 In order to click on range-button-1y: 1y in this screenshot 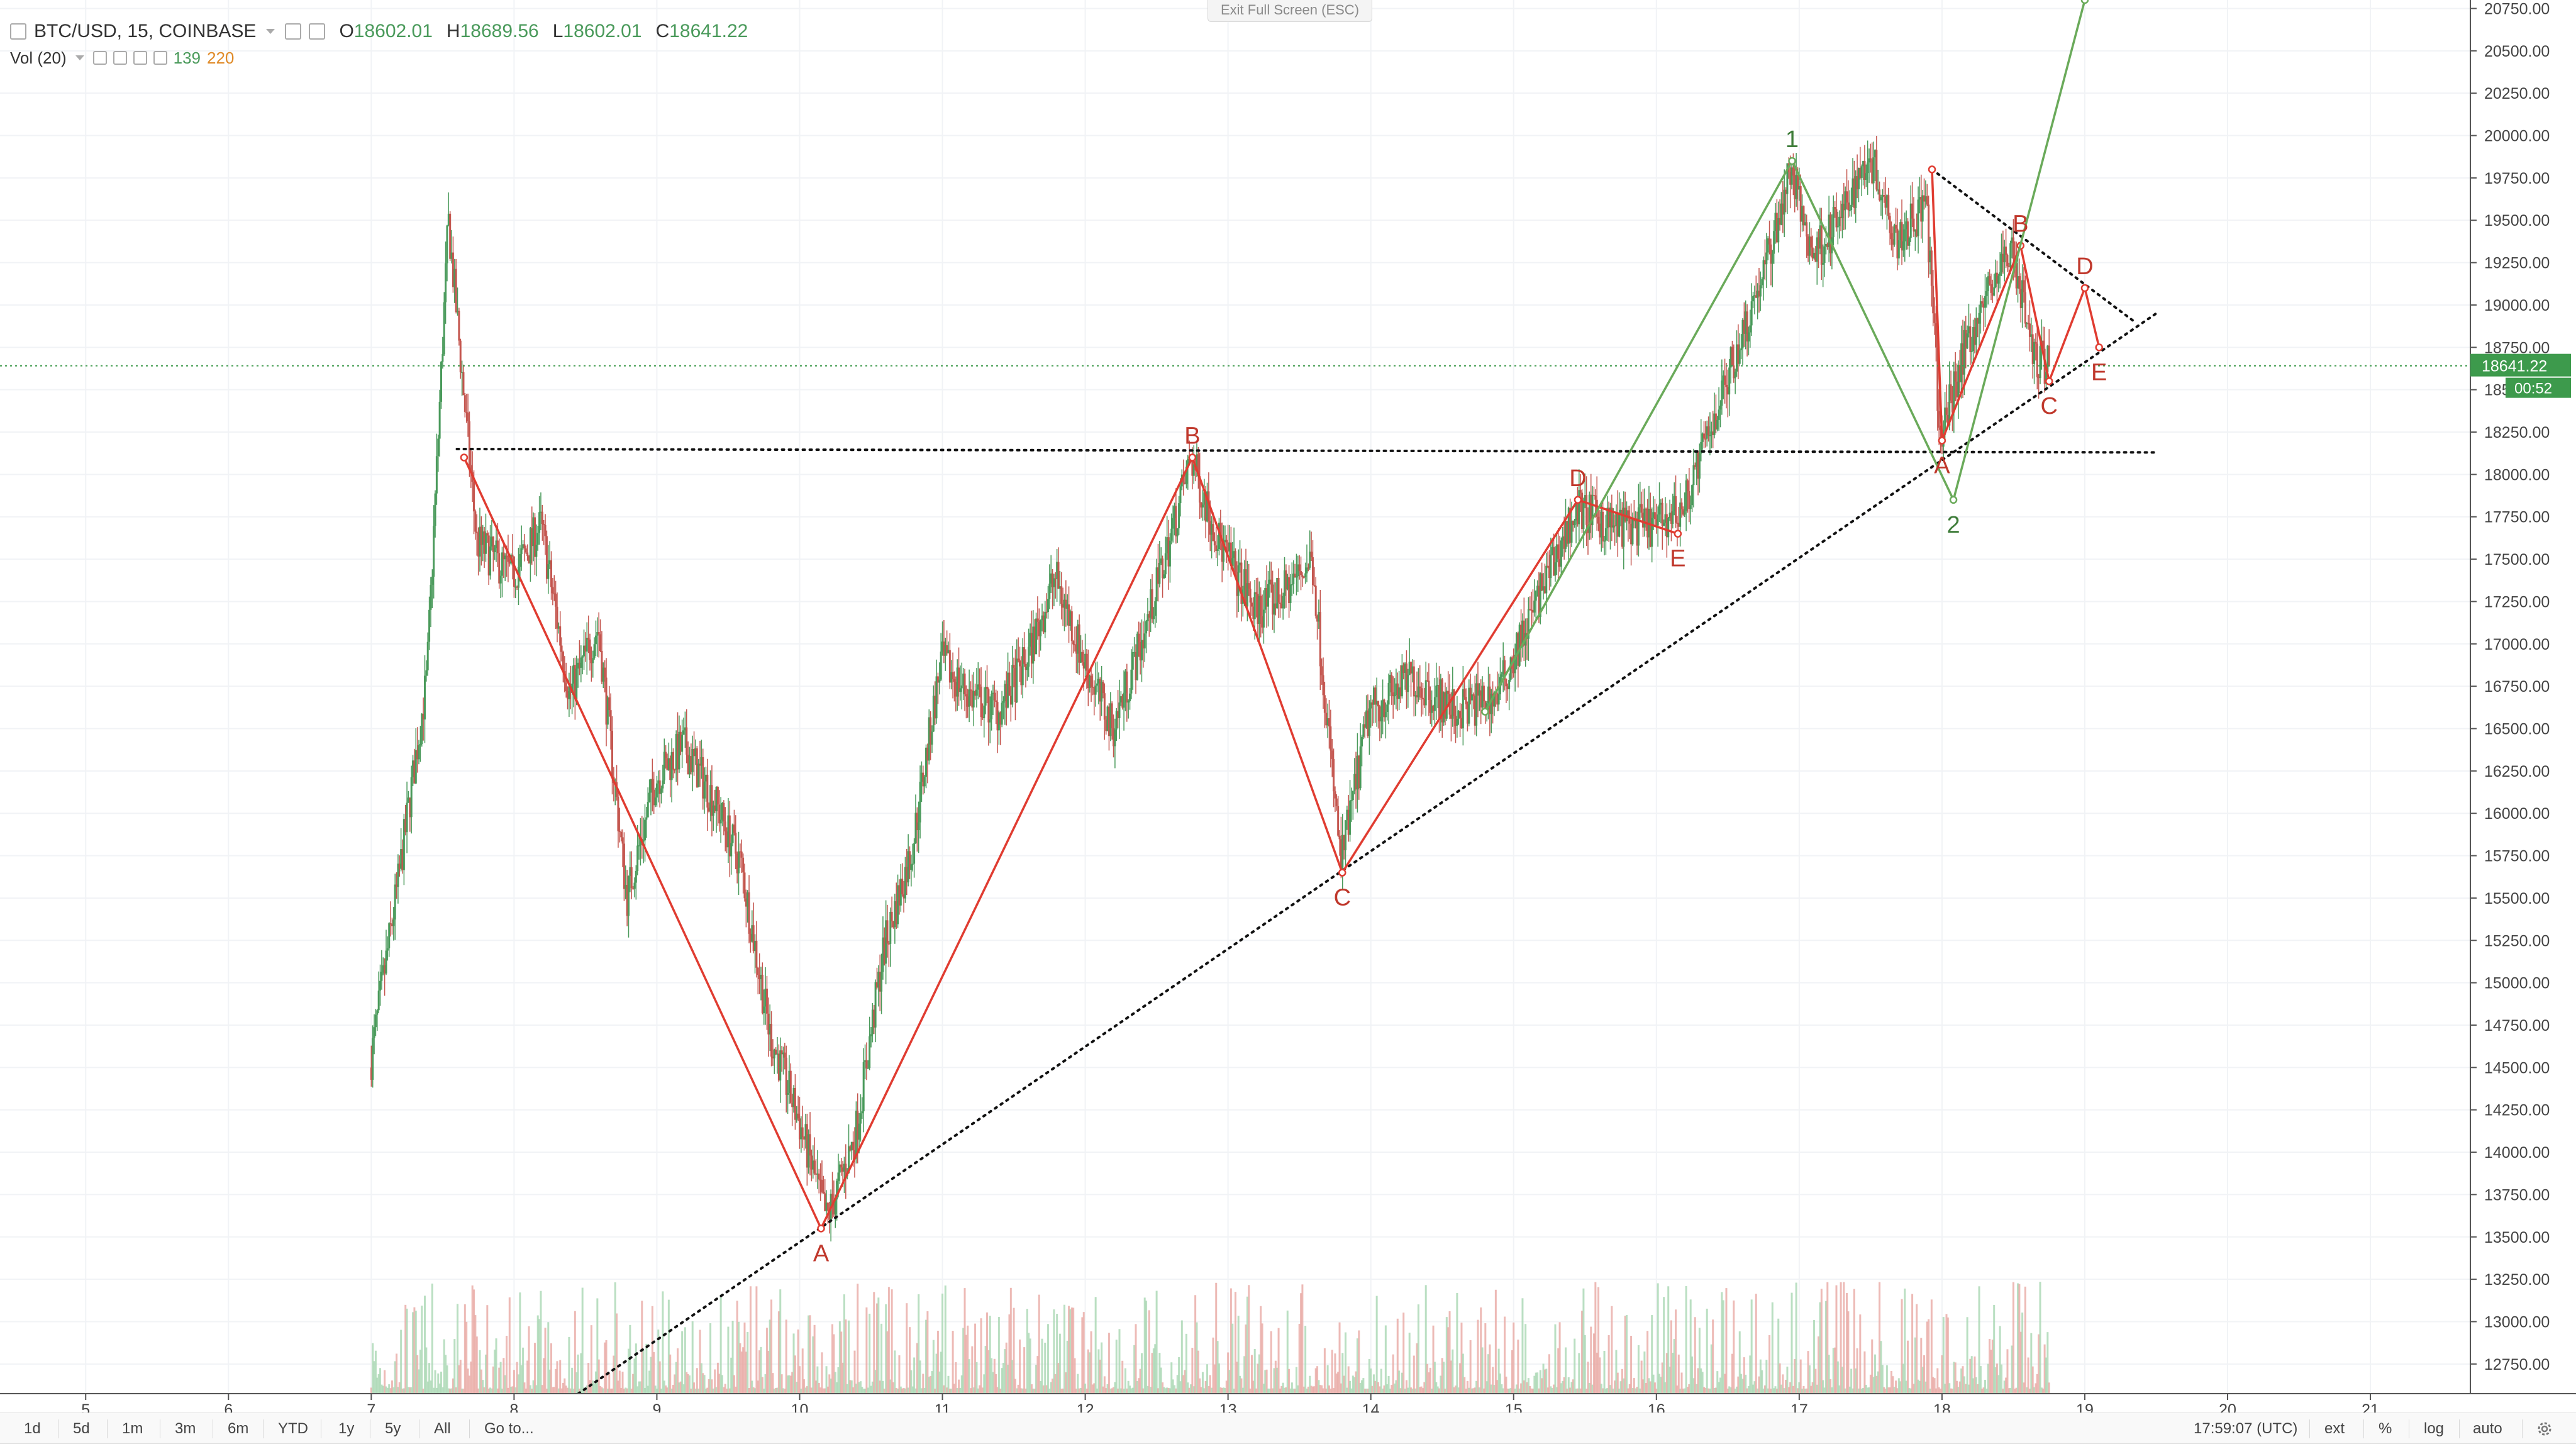, I will do `click(346, 1428)`.